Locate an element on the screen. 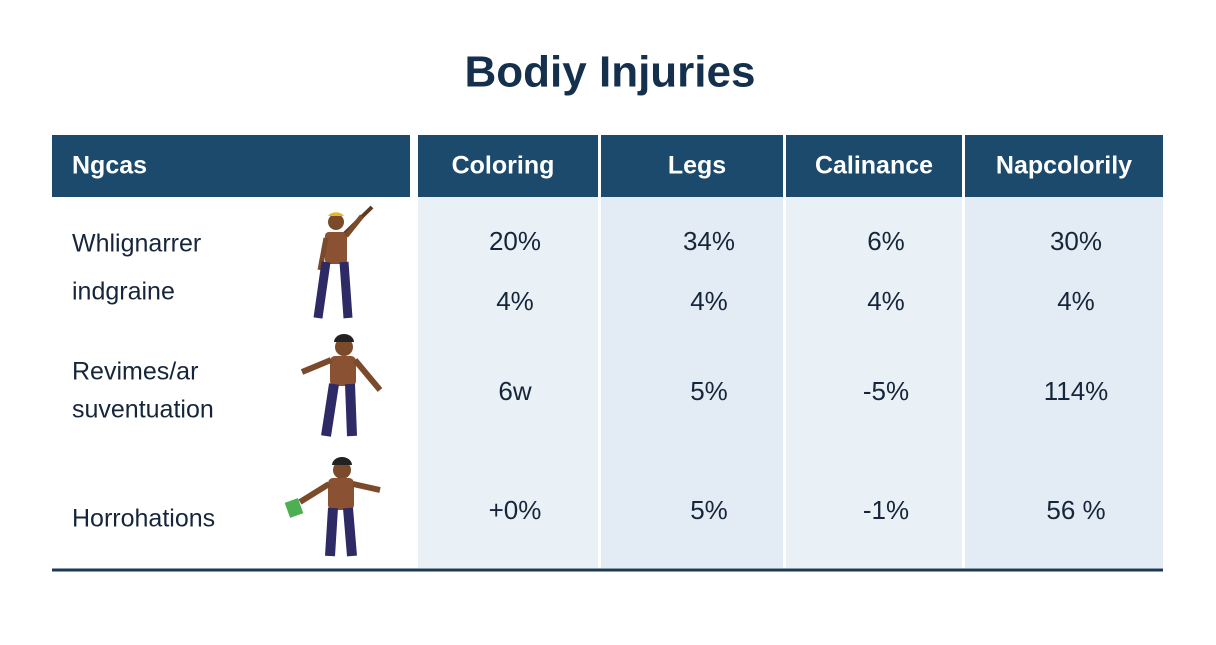 The height and width of the screenshot is (645, 1216). title: Bodiy Injuries is located at coordinates (610, 72).